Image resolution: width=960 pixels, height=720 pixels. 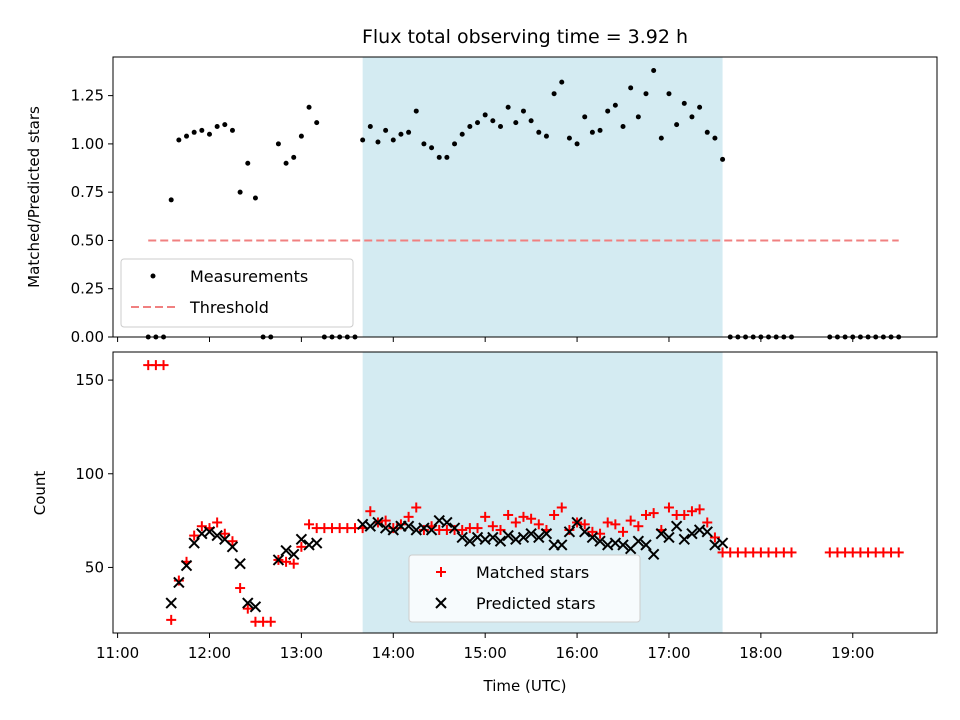 What do you see at coordinates (441, 603) in the screenshot?
I see `legend-predicted-stars-marker` at bounding box center [441, 603].